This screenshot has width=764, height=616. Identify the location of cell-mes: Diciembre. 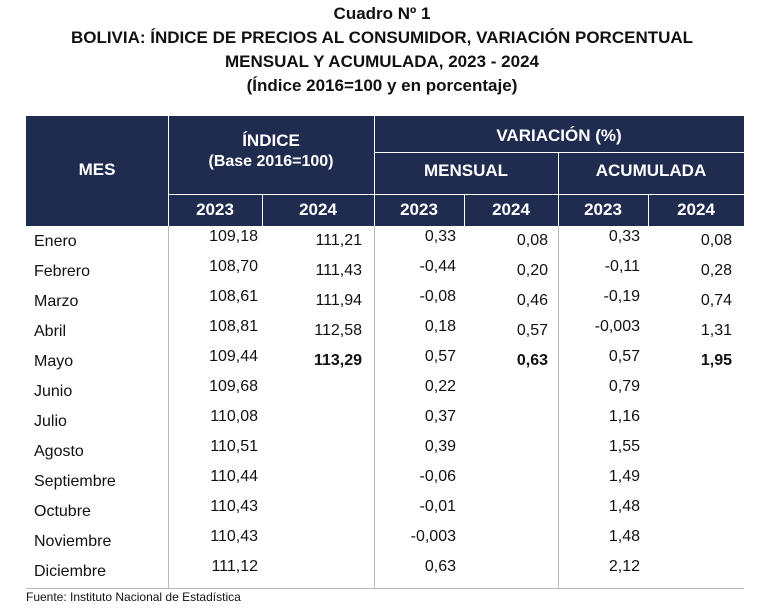
(70, 571).